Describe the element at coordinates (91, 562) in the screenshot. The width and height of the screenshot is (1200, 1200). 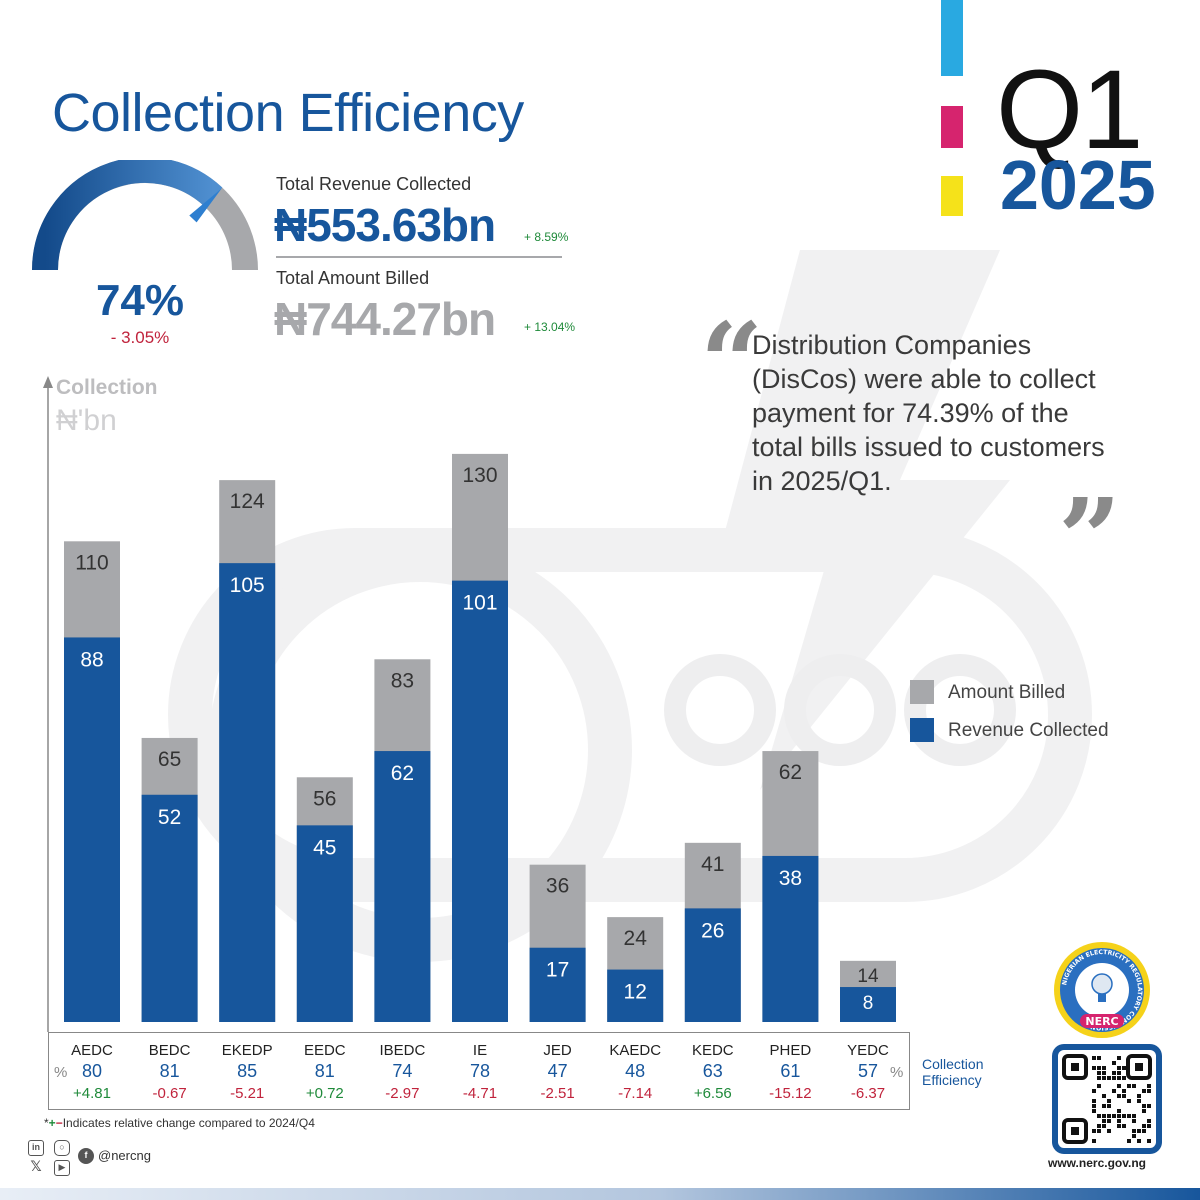
I see `label-billed-aedc: 110` at that location.